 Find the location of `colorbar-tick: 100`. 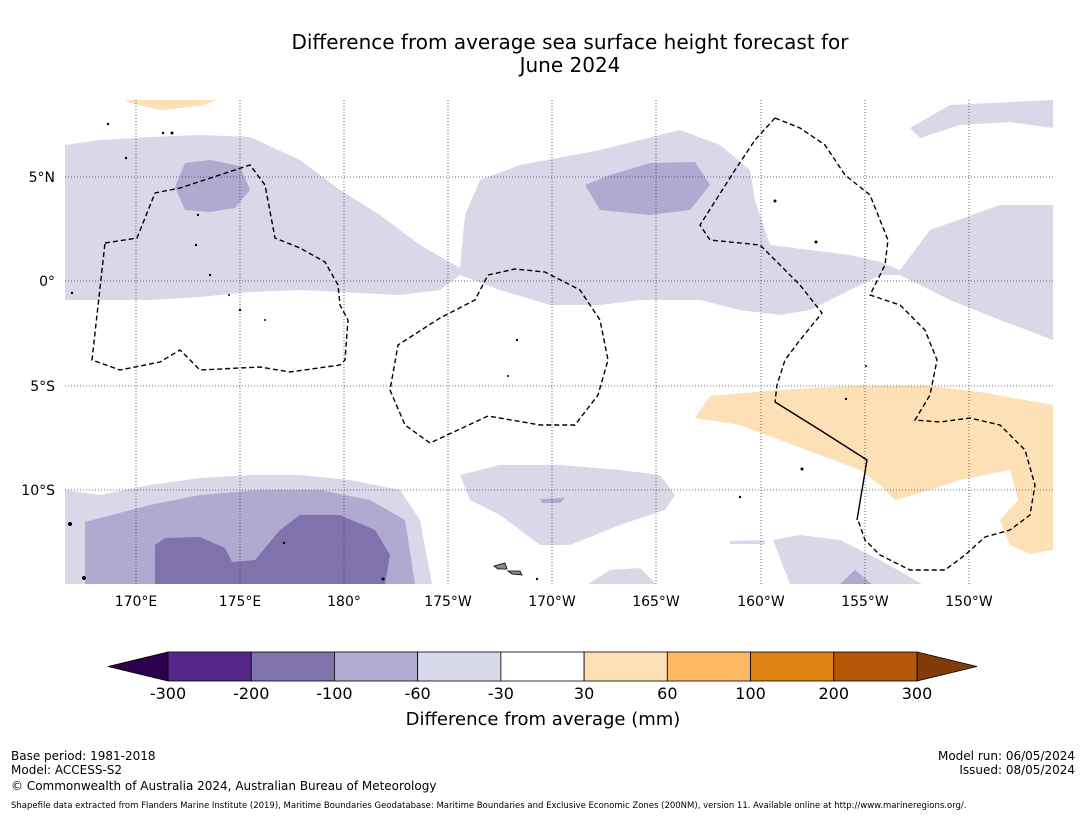

colorbar-tick: 100 is located at coordinates (750, 693).